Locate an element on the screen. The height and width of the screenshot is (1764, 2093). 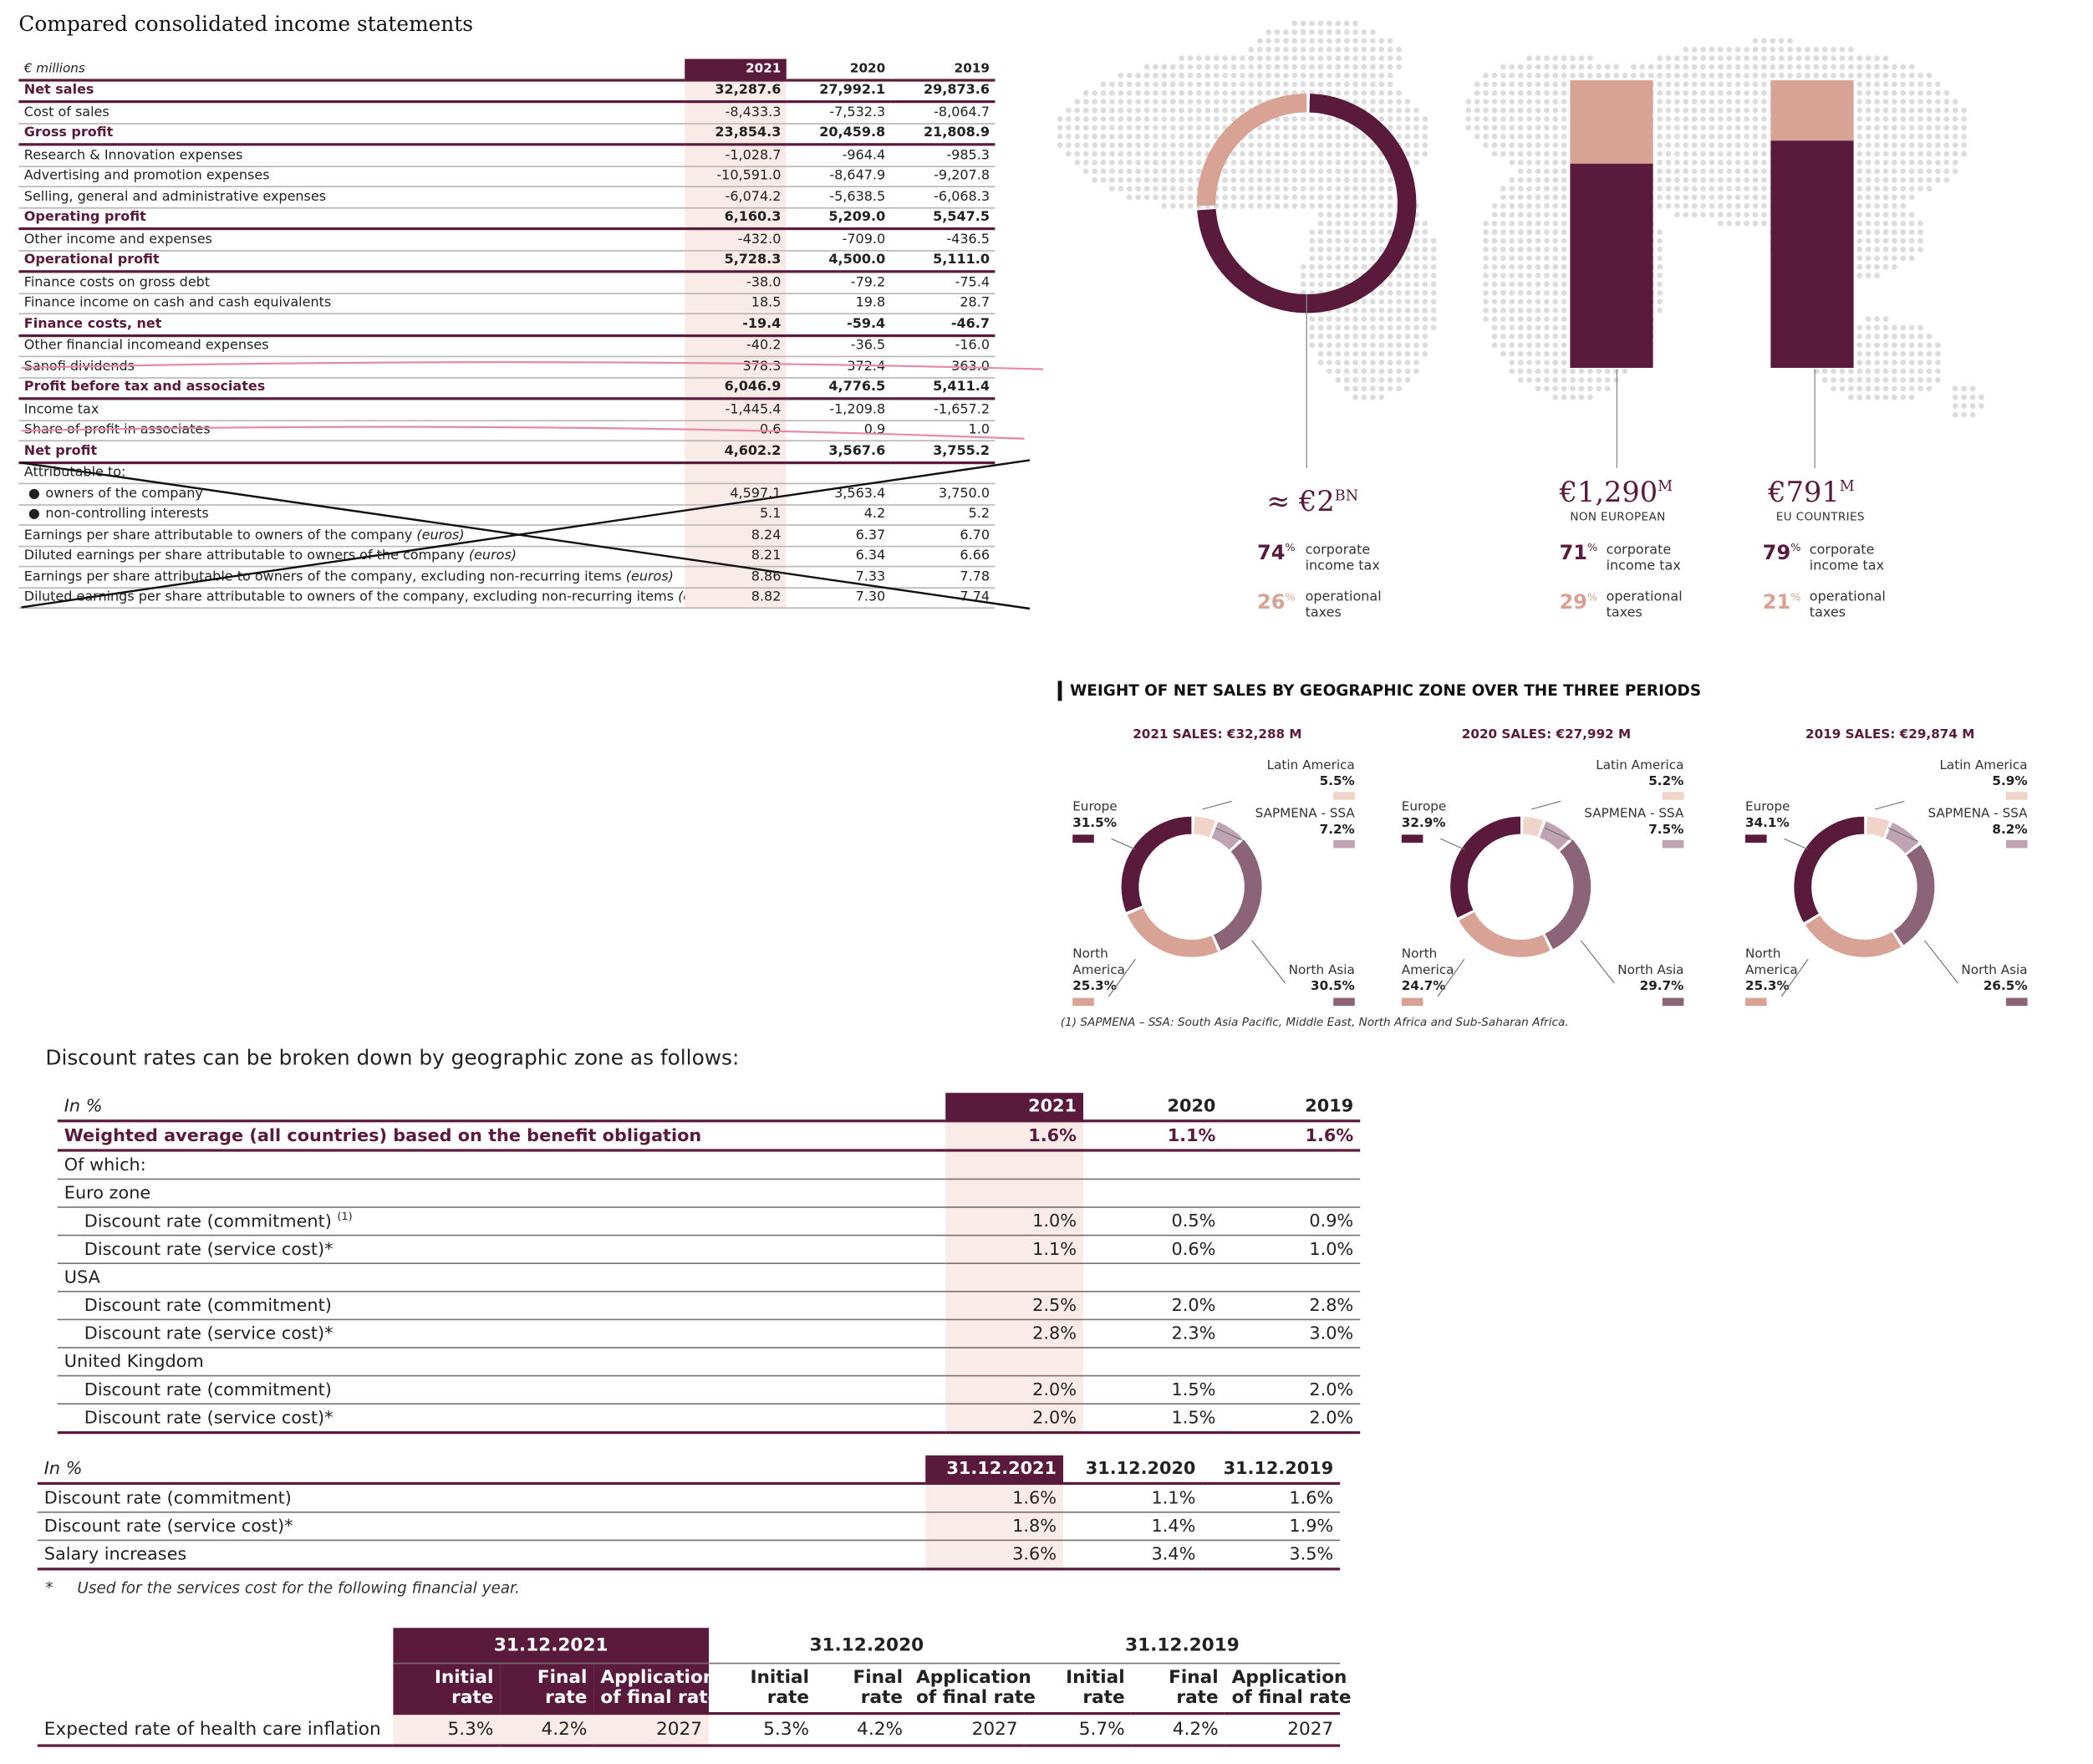
swatch-north-america is located at coordinates (1083, 1002).